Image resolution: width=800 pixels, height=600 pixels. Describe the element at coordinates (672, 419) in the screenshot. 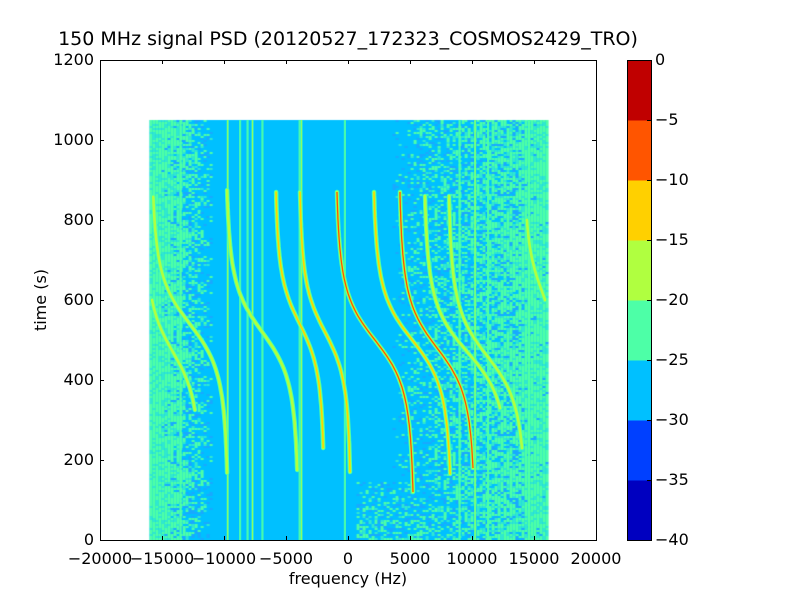

I see `colorbar-tick-label: −30` at that location.